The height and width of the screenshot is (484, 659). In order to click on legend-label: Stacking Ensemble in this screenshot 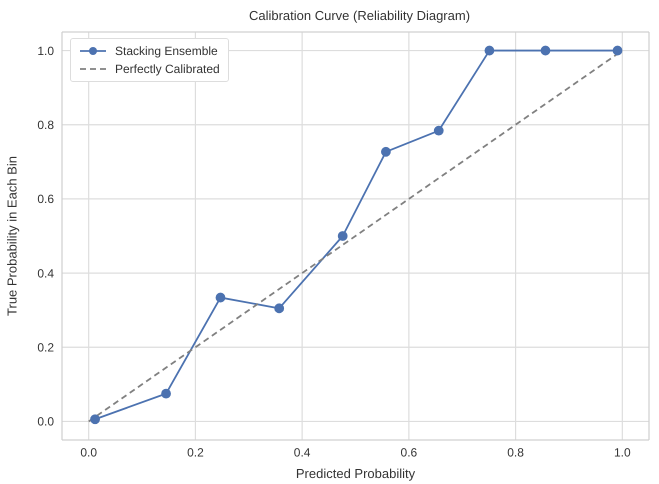, I will do `click(166, 51)`.